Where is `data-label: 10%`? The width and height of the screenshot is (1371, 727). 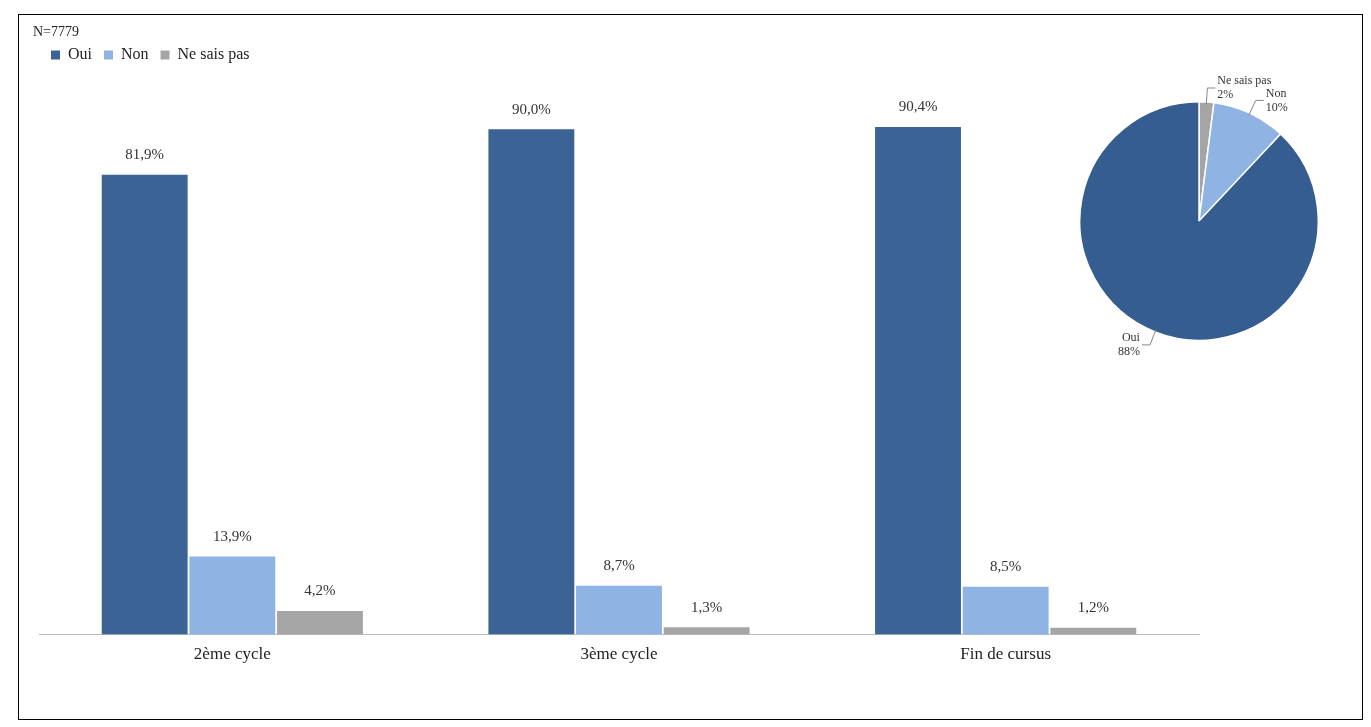
data-label: 10% is located at coordinates (1276, 106).